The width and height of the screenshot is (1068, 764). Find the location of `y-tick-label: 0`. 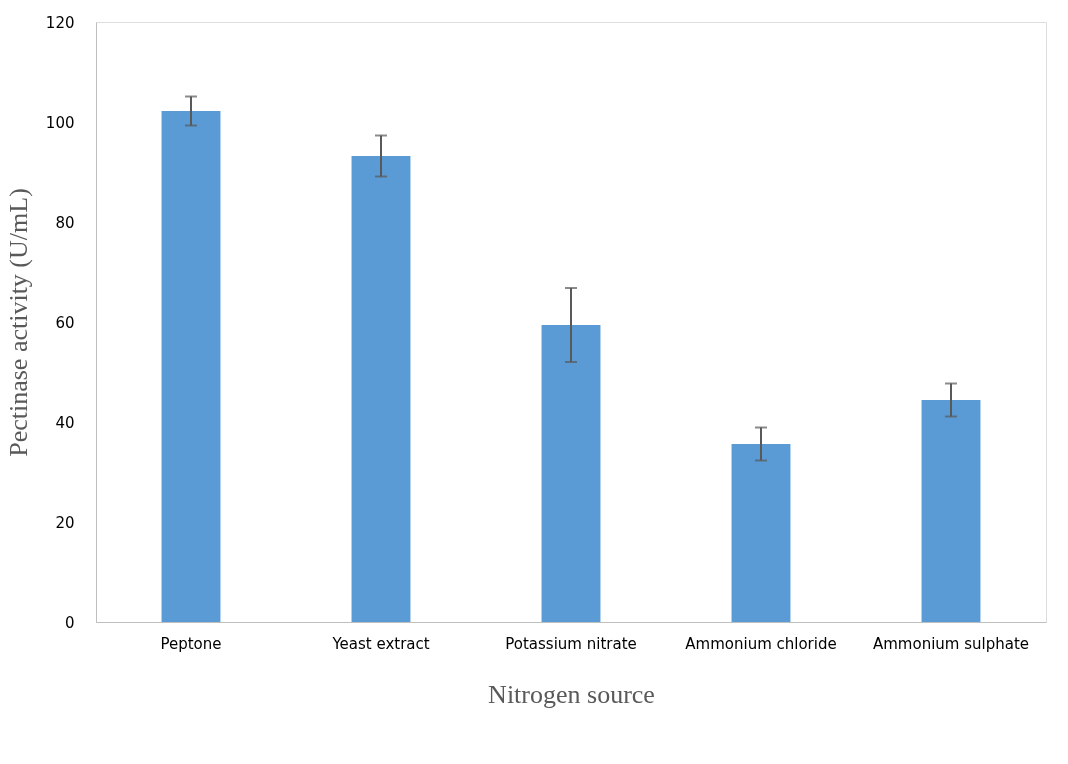

y-tick-label: 0 is located at coordinates (69, 622).